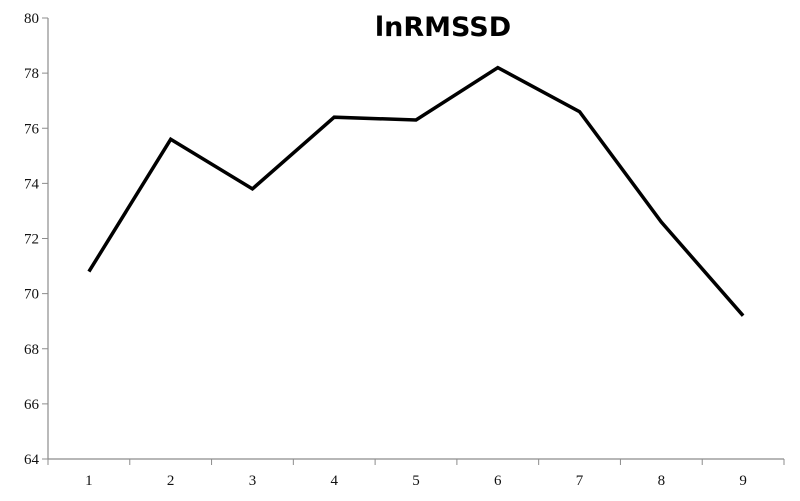 This screenshot has width=800, height=501. Describe the element at coordinates (334, 481) in the screenshot. I see `x-tick-label: 4` at that location.